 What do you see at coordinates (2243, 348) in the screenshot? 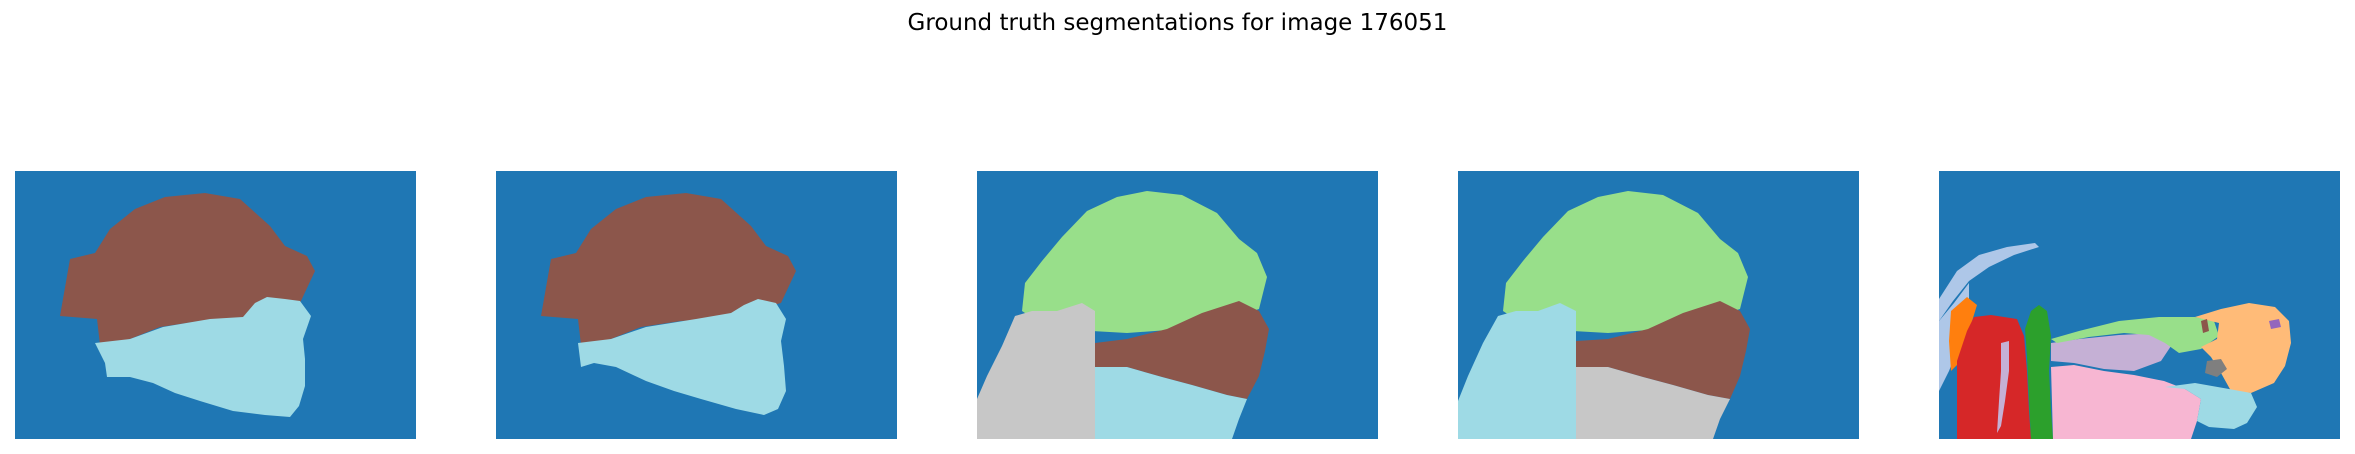
I see `right-region-lightorange` at bounding box center [2243, 348].